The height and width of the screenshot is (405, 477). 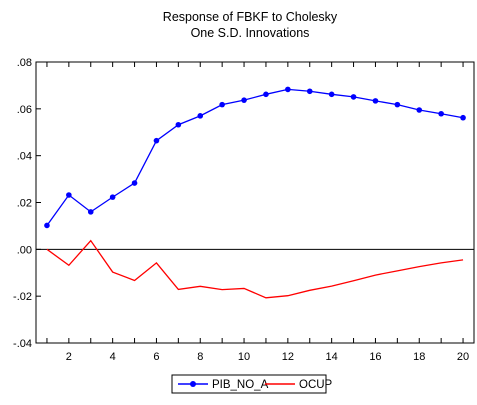 I want to click on x-tick-label: 16, so click(x=375, y=357).